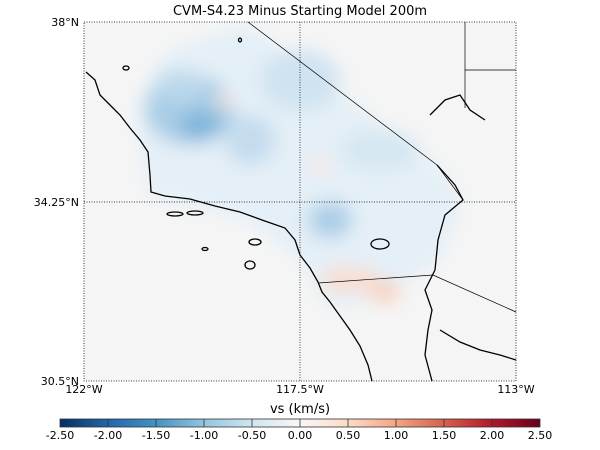 The width and height of the screenshot is (600, 450). I want to click on colorbar-tick-label: -2.00, so click(108, 435).